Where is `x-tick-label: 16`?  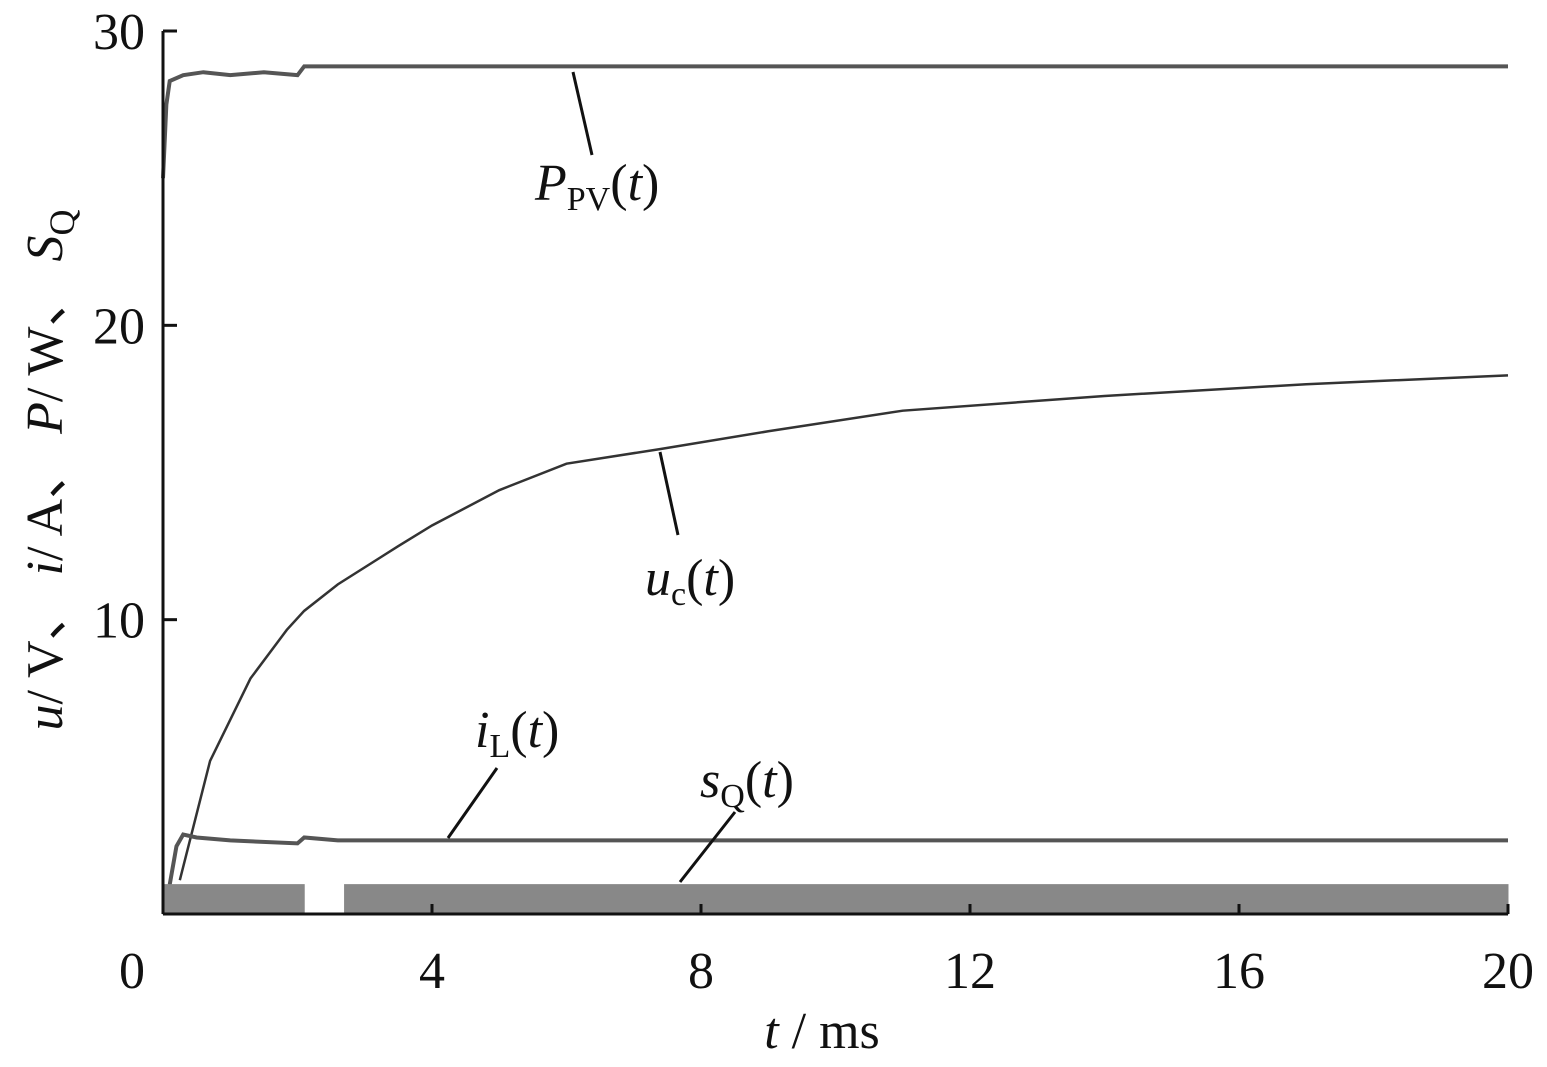
x-tick-label: 16 is located at coordinates (1239, 971).